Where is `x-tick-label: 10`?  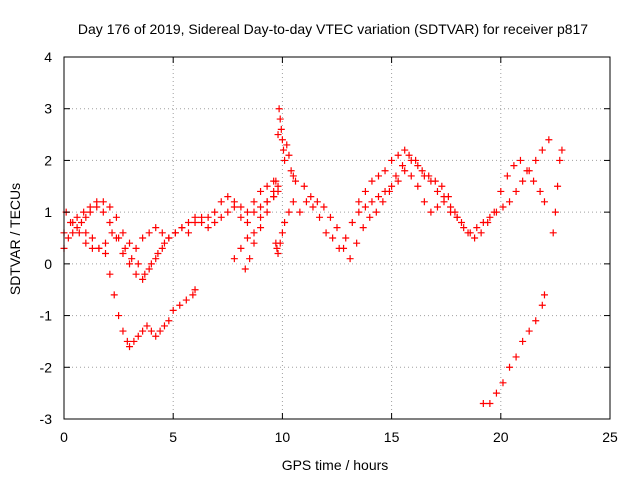 x-tick-label: 10 is located at coordinates (283, 437).